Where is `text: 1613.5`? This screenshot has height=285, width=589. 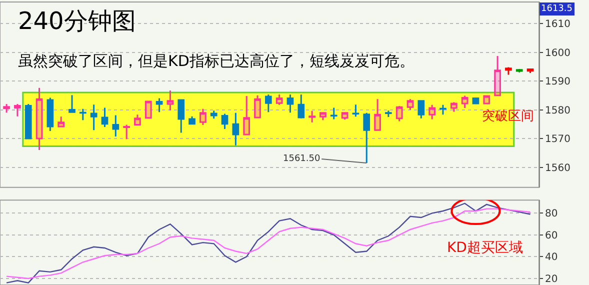 text: 1613.5 is located at coordinates (556, 9).